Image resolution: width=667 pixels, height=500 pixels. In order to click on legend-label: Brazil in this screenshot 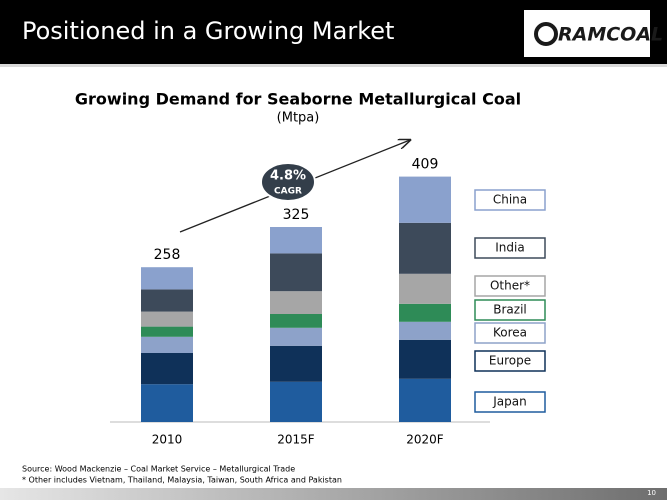, I will do `click(510, 310)`.